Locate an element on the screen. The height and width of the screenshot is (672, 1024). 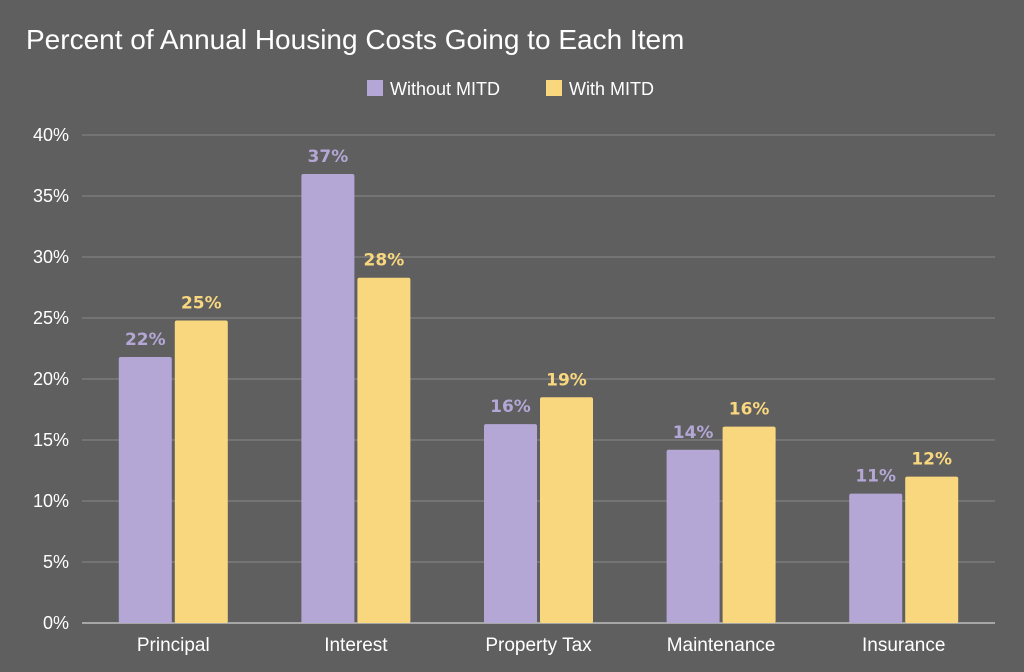
x-category-label: Principal is located at coordinates (173, 645).